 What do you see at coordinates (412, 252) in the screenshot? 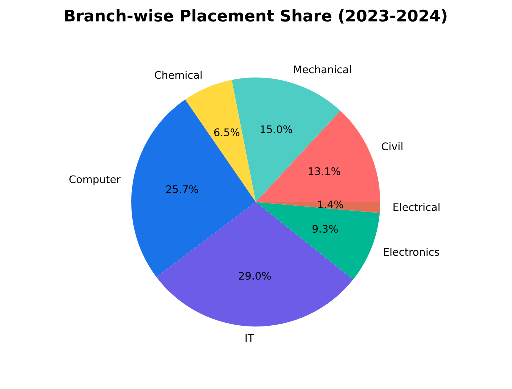
I see `slice-label: Electronics` at bounding box center [412, 252].